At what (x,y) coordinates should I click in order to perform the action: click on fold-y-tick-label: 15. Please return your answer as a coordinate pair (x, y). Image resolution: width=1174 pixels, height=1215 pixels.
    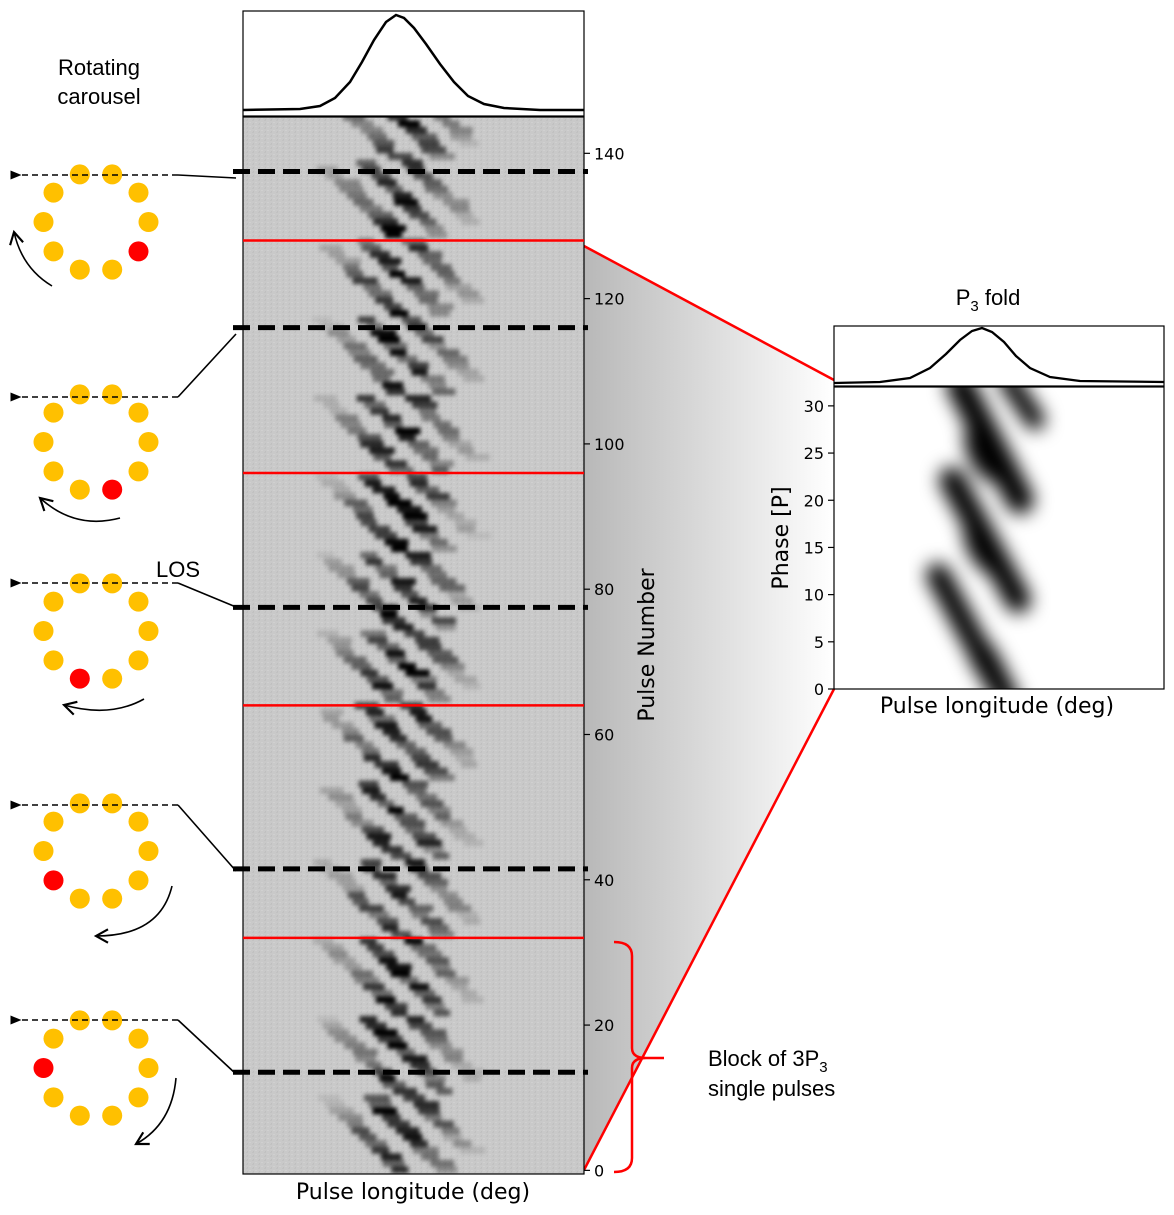
    Looking at the image, I should click on (814, 547).